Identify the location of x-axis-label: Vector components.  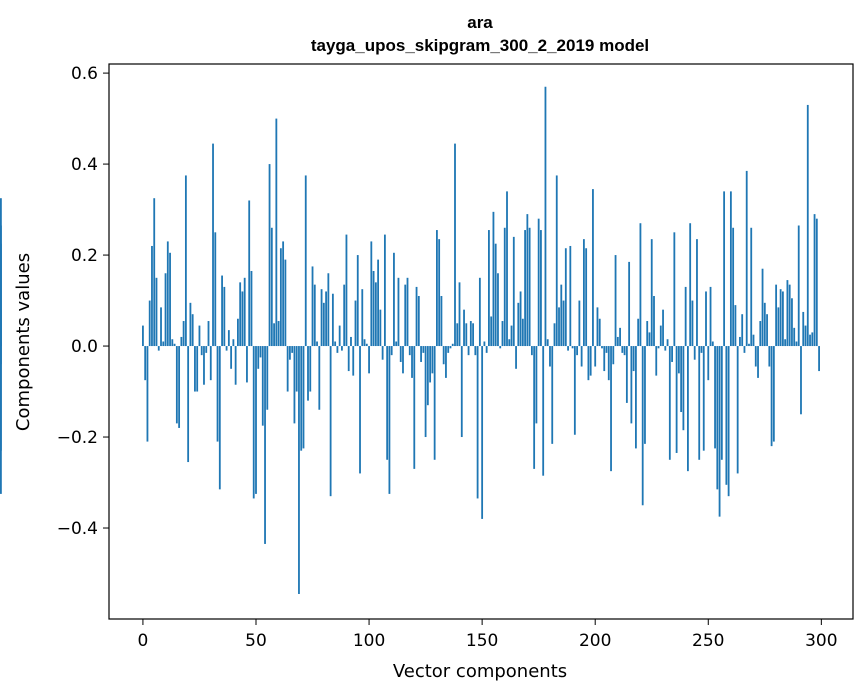
(480, 671).